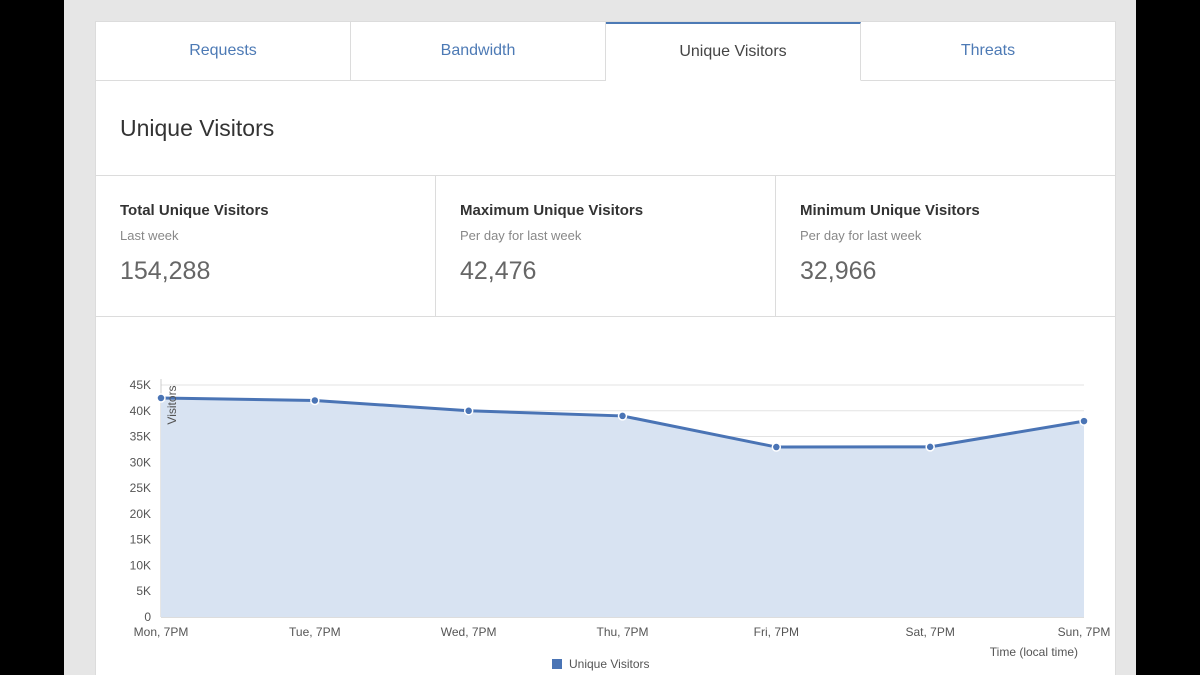 The image size is (1200, 675). I want to click on tab-threats: Threats, so click(988, 51).